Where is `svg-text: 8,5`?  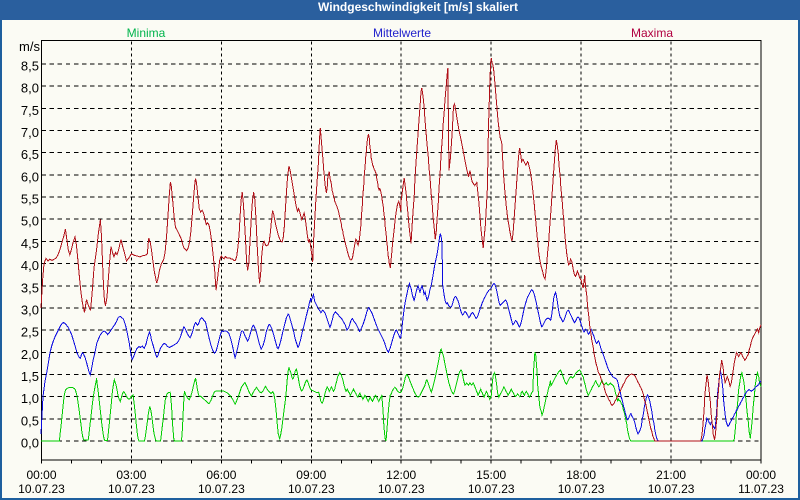 svg-text: 8,5 is located at coordinates (30, 66).